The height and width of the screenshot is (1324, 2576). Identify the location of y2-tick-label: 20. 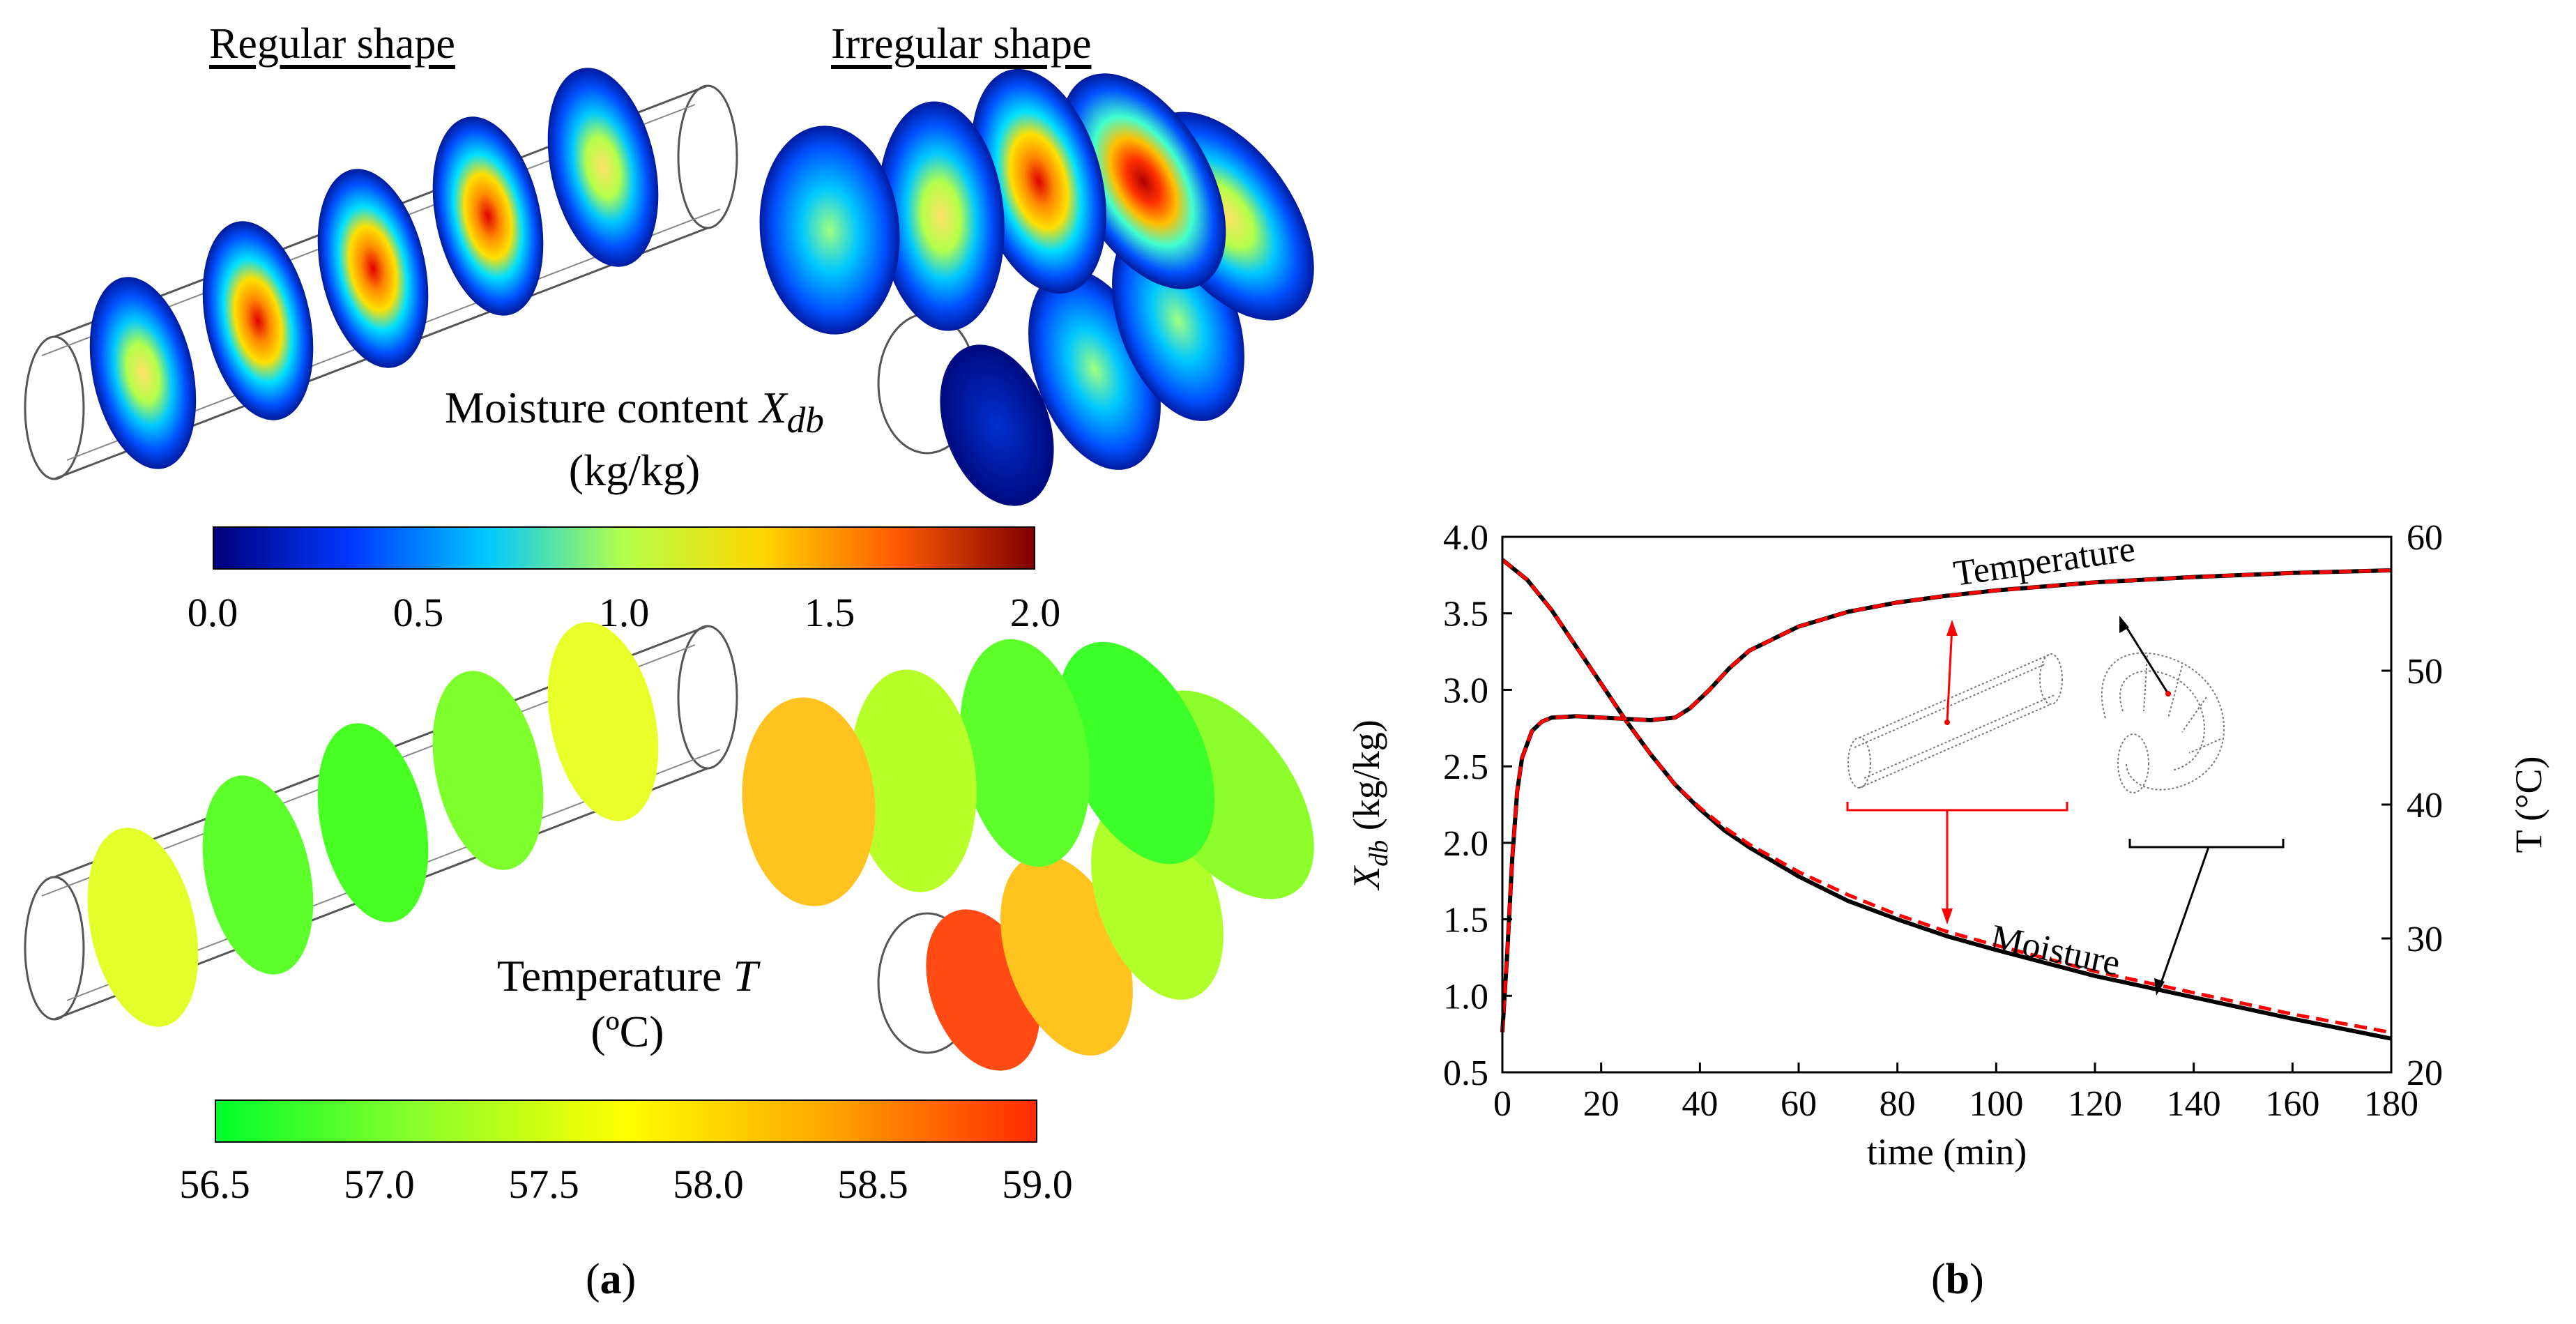
(2425, 1073).